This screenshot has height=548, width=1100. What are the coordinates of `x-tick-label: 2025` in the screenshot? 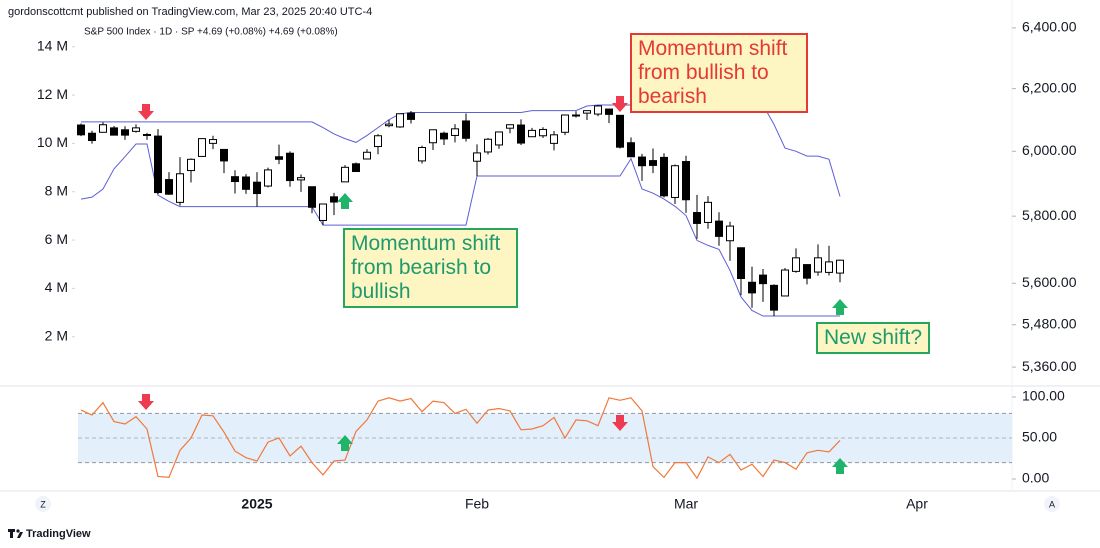 It's located at (256, 504).